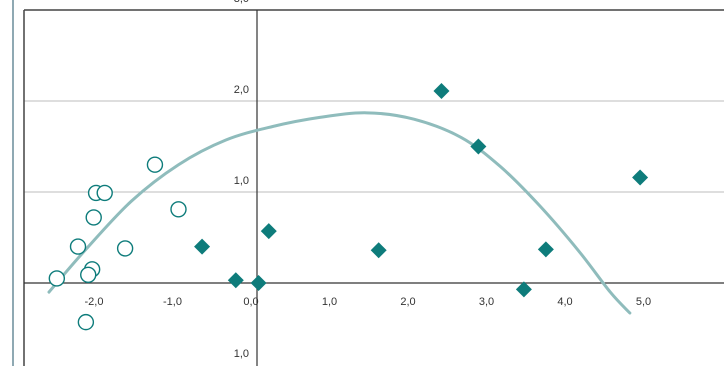 The width and height of the screenshot is (724, 366). Describe the element at coordinates (643, 302) in the screenshot. I see `x-tick-label: 5,0` at that location.